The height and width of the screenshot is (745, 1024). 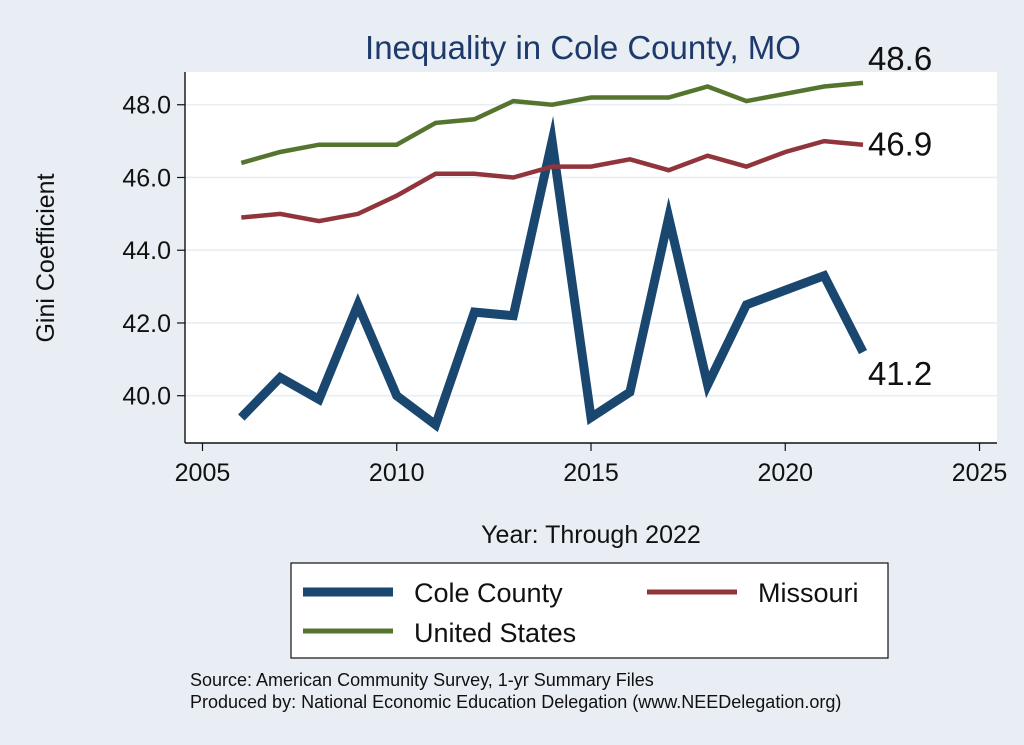 What do you see at coordinates (146, 106) in the screenshot?
I see `y-tick-label-48-0: 48.0` at bounding box center [146, 106].